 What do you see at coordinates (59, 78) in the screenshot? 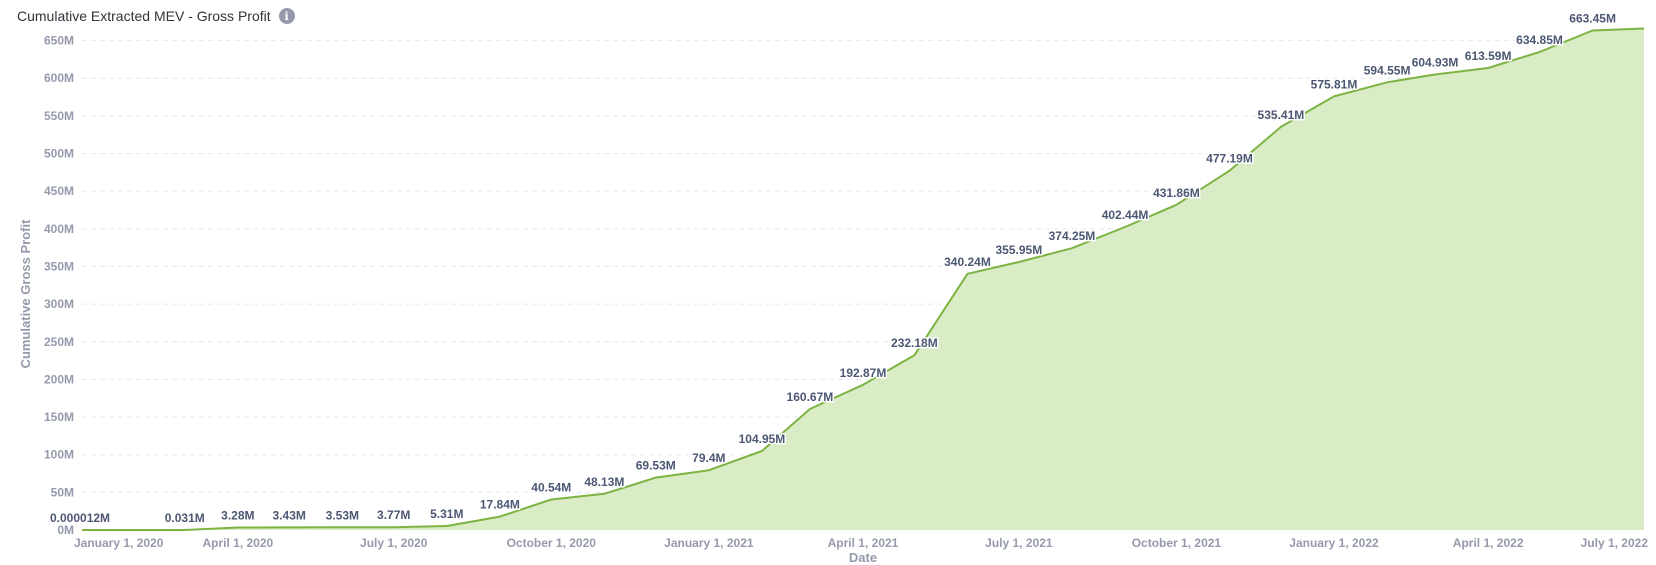
I see `y-tick-label: 600M` at bounding box center [59, 78].